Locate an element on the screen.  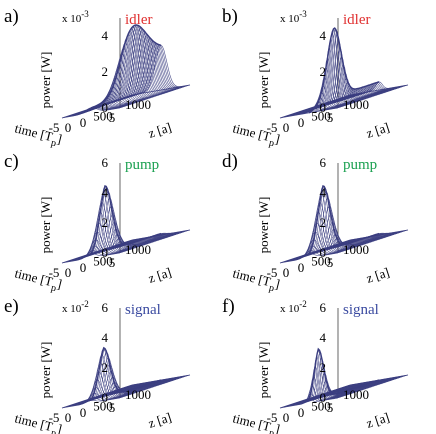
panel-label: c) is located at coordinates (11, 161).